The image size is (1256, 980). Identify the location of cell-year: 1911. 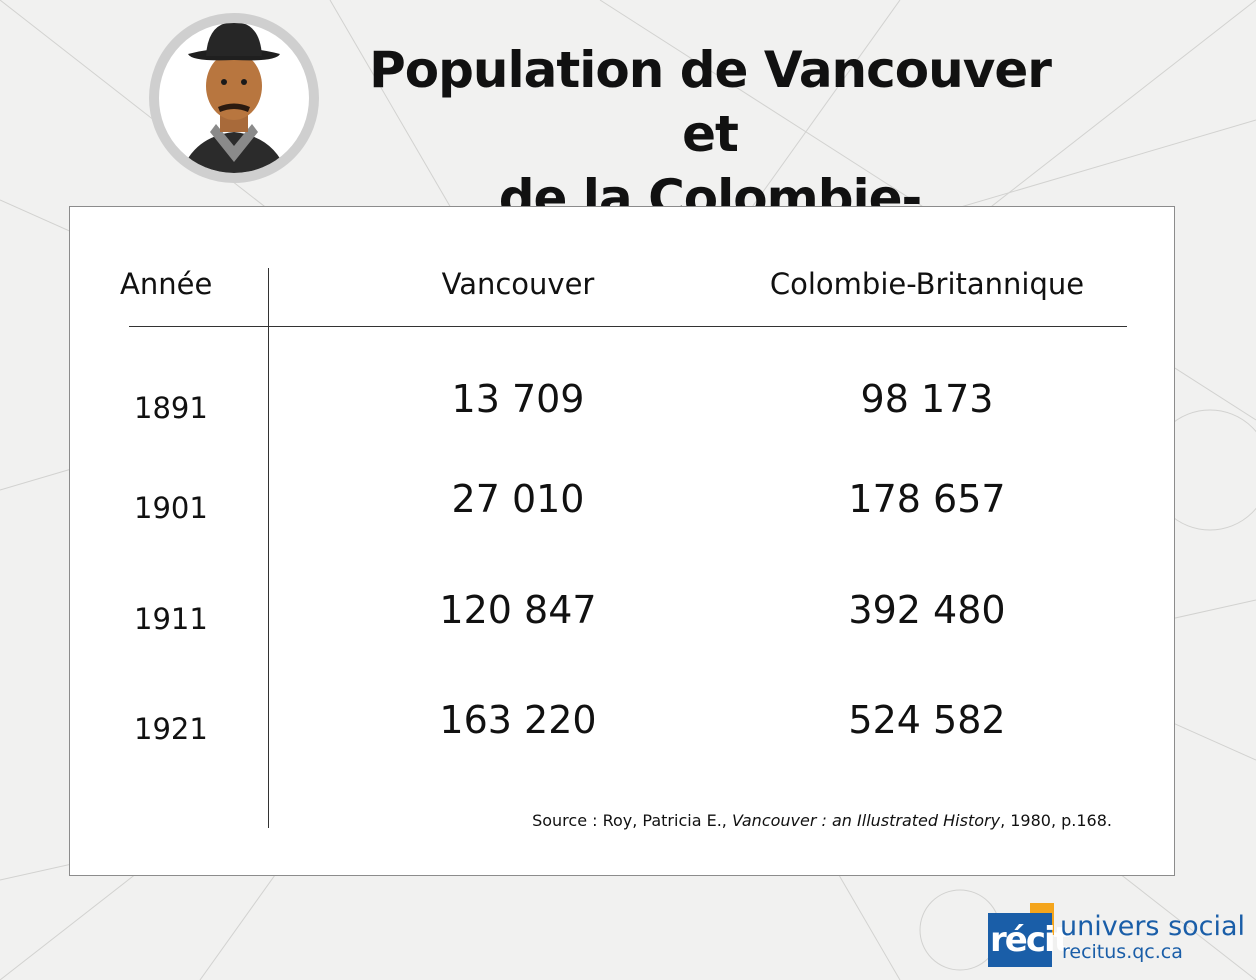
(171, 619).